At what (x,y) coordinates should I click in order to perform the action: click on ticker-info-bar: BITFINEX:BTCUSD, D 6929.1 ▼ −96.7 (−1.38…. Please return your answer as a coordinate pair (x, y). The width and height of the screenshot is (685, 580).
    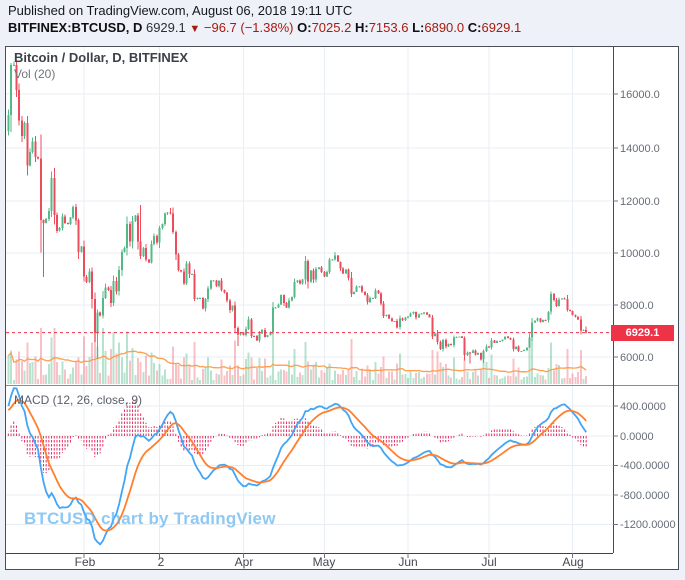
    Looking at the image, I should click on (264, 27).